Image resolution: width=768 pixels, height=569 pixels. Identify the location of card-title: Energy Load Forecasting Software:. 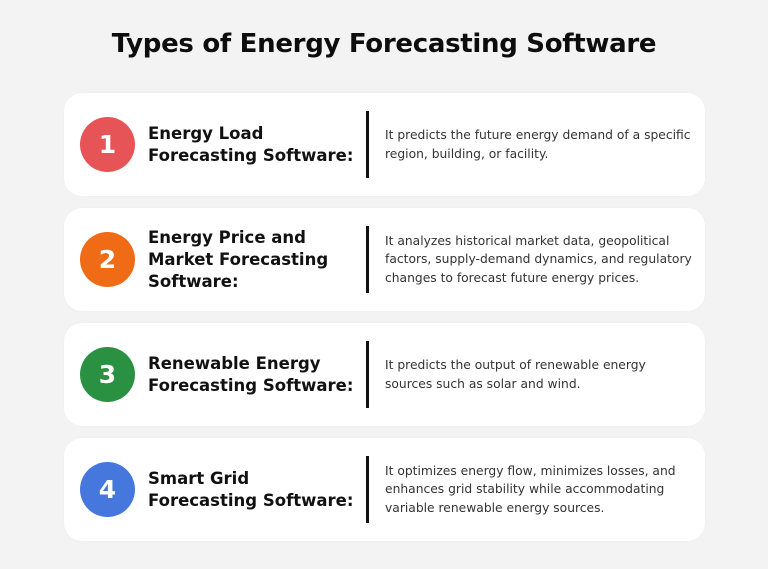
(251, 144).